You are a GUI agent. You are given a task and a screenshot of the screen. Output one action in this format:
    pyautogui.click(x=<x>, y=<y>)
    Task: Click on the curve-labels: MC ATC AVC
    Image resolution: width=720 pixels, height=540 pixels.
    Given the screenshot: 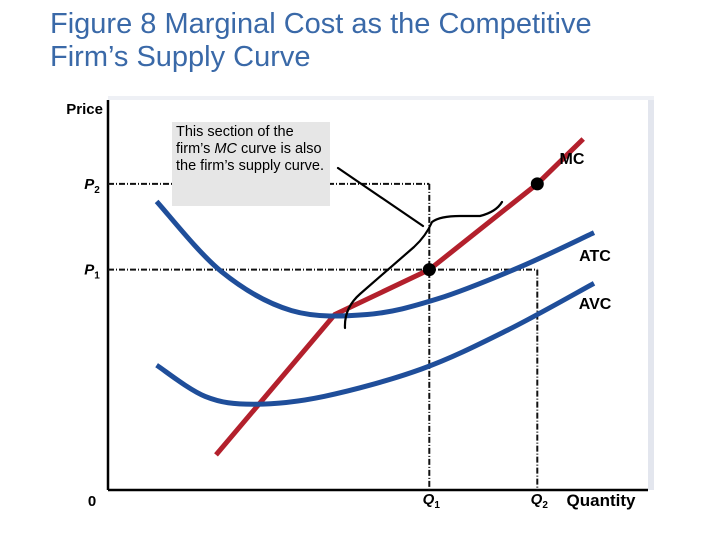 What is the action you would take?
    pyautogui.click(x=586, y=232)
    